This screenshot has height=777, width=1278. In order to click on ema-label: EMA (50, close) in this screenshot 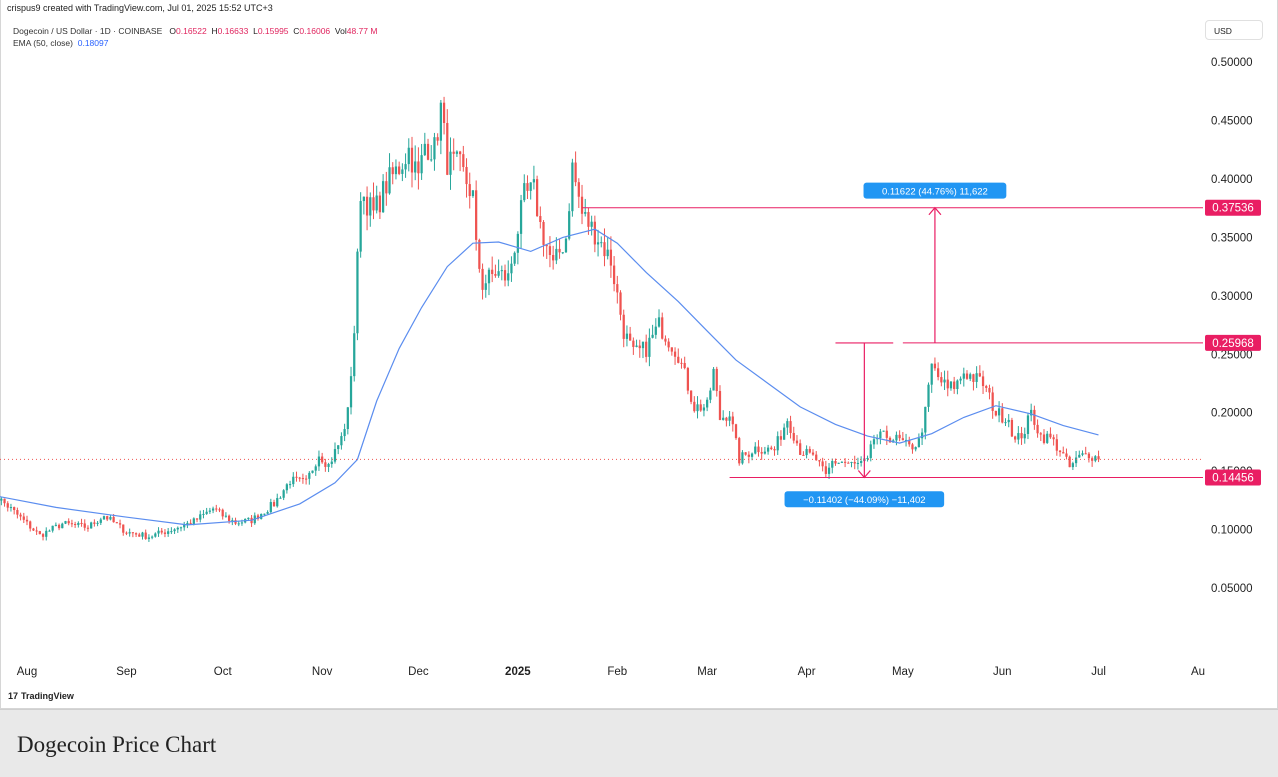, I will do `click(43, 43)`.